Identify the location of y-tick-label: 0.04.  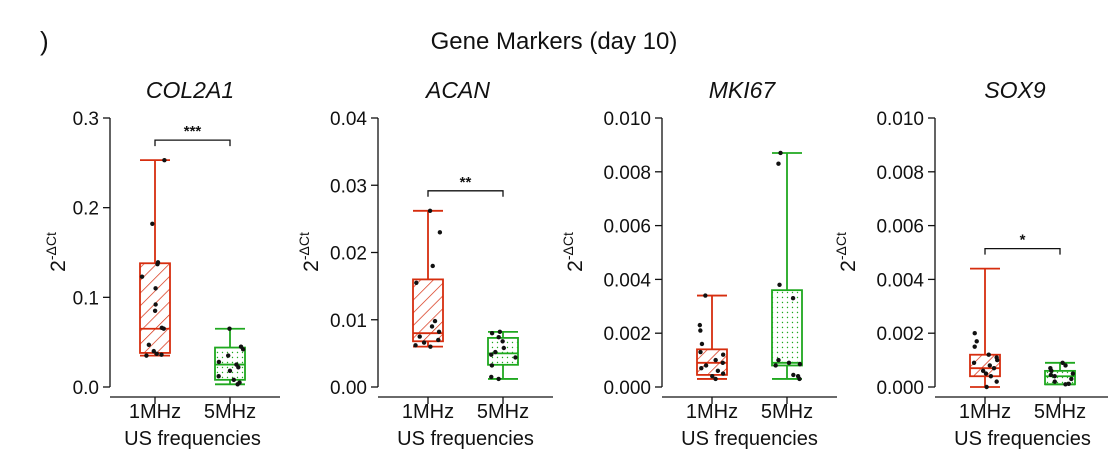
(348, 119).